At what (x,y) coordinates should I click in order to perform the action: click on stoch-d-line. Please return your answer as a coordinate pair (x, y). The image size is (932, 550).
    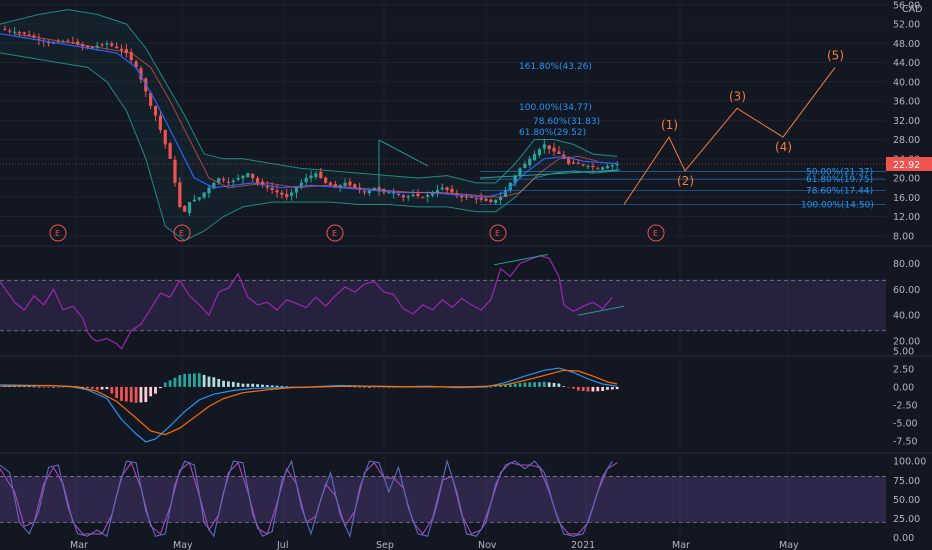
    Looking at the image, I should click on (309, 498).